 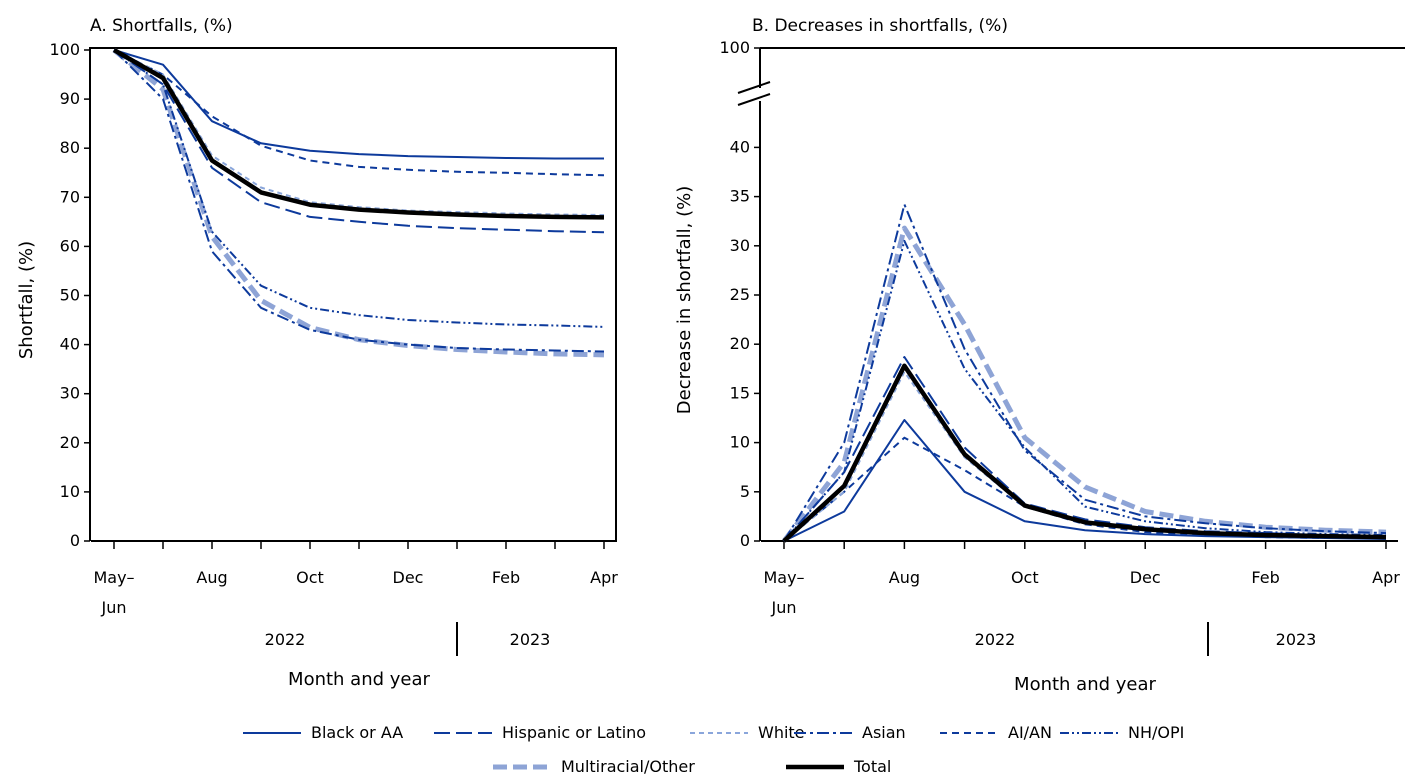 I want to click on panel-a-title: A. Shortfalls, (%), so click(x=161, y=26).